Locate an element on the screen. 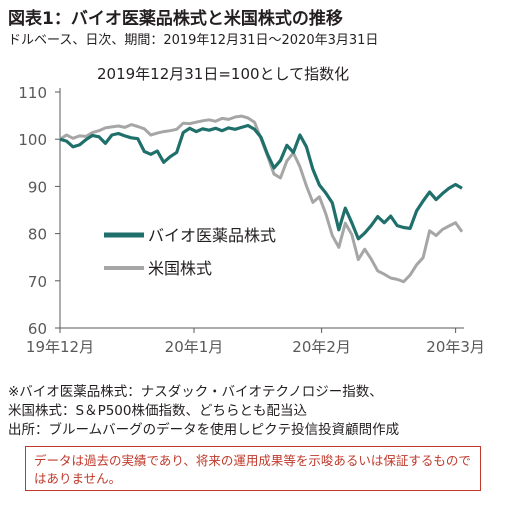 This screenshot has width=518, height=508. y-tick-label: 100 is located at coordinates (32, 140).